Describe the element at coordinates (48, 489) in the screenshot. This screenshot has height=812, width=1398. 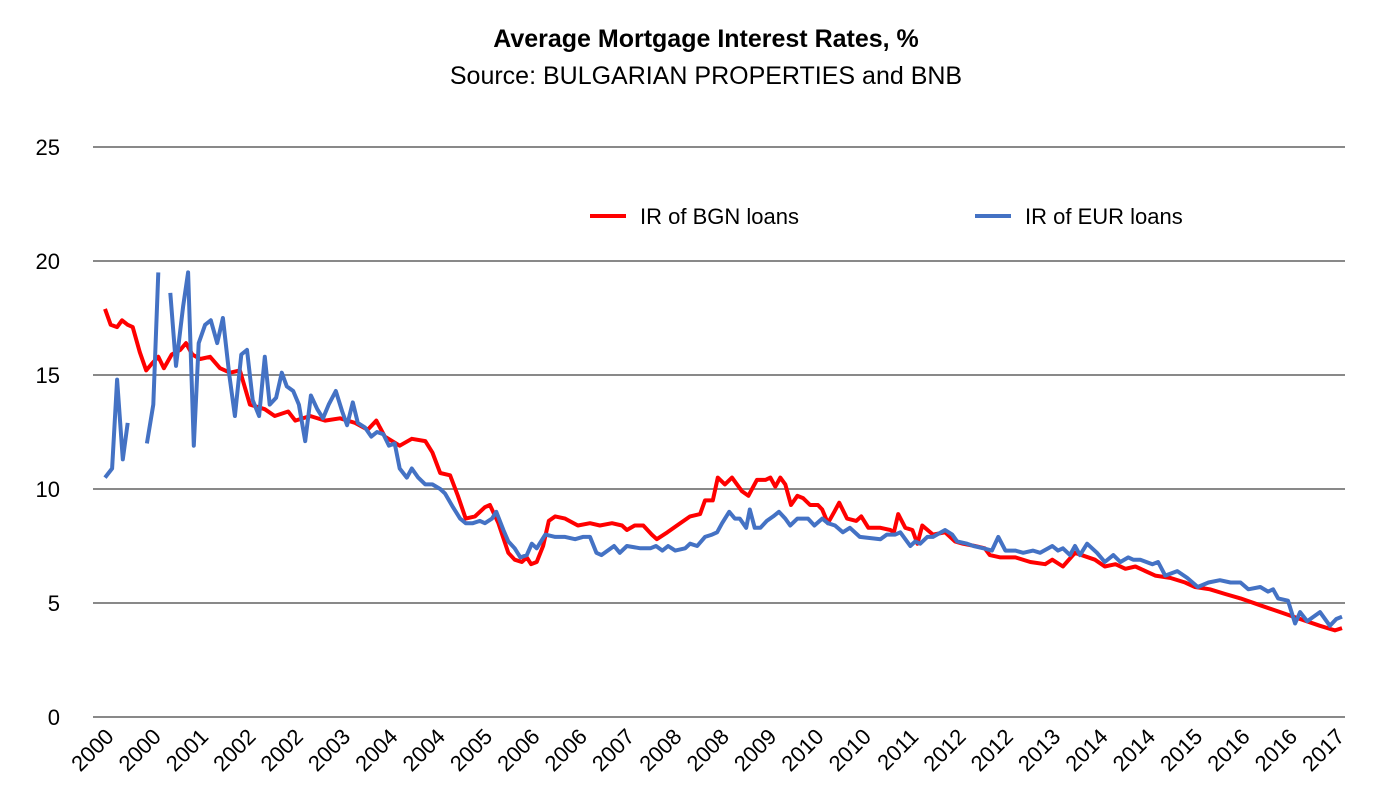
I see `y-tick-label: 10` at that location.